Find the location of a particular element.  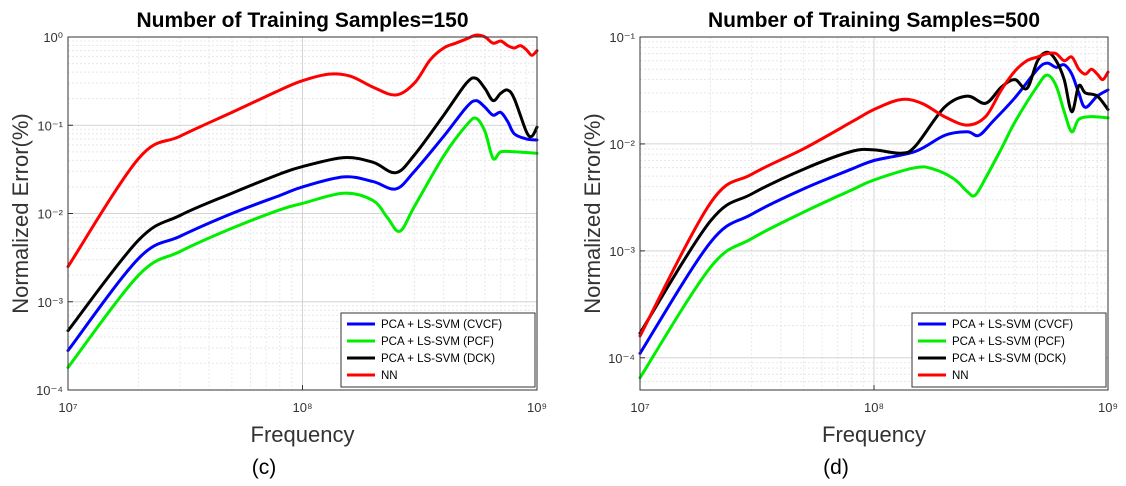

chart-title: Number of Training Samples=500 is located at coordinates (874, 20).